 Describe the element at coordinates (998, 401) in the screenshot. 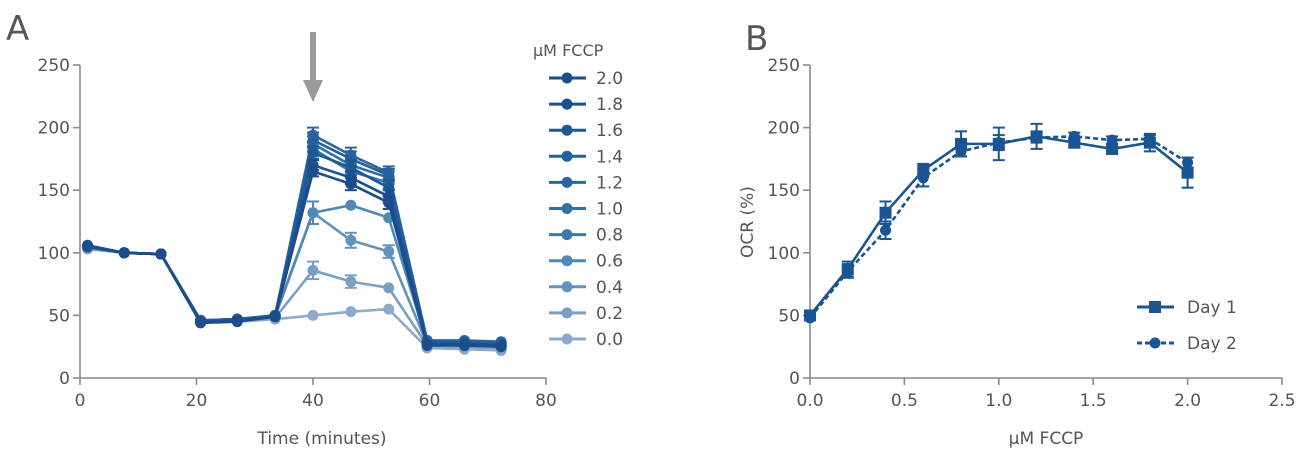

I see `panel-b-x-tick-label: 1.0` at that location.